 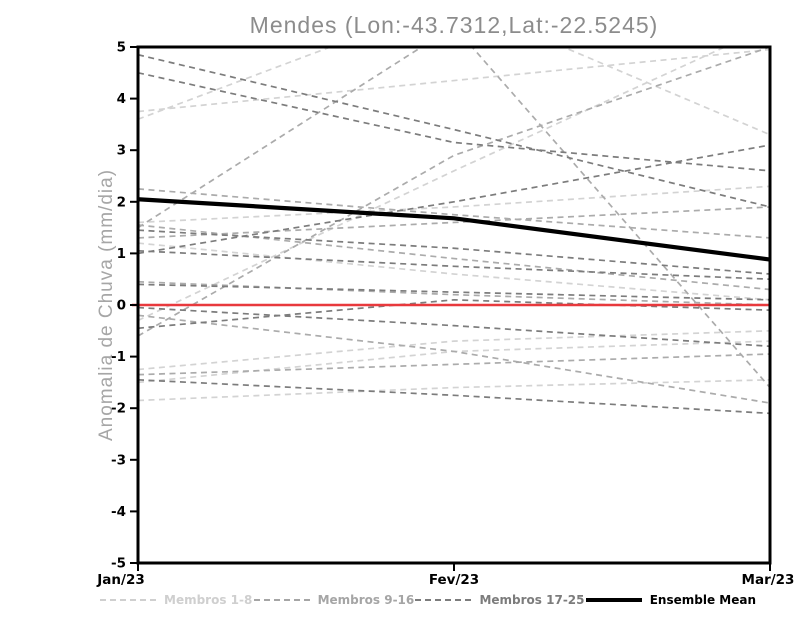 I want to click on y-tick-label: 4, so click(x=121, y=99).